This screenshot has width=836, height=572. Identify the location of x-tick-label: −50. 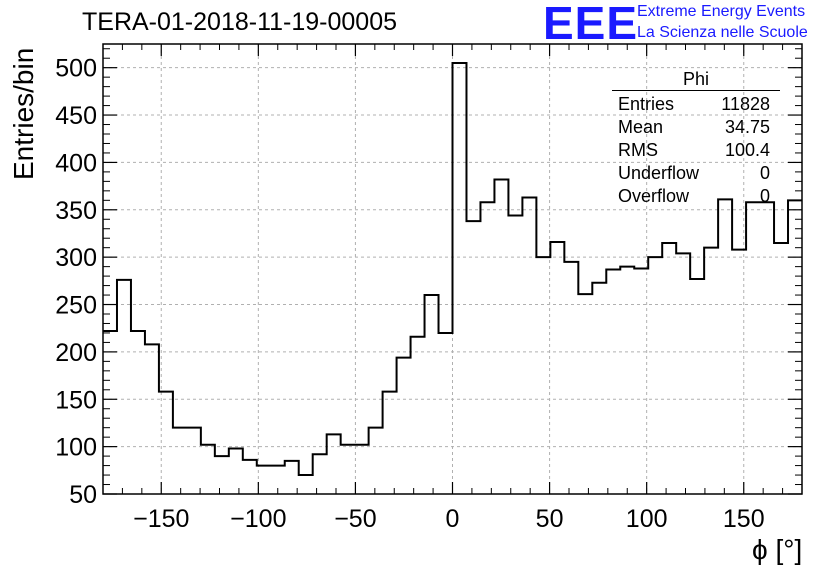
(355, 519).